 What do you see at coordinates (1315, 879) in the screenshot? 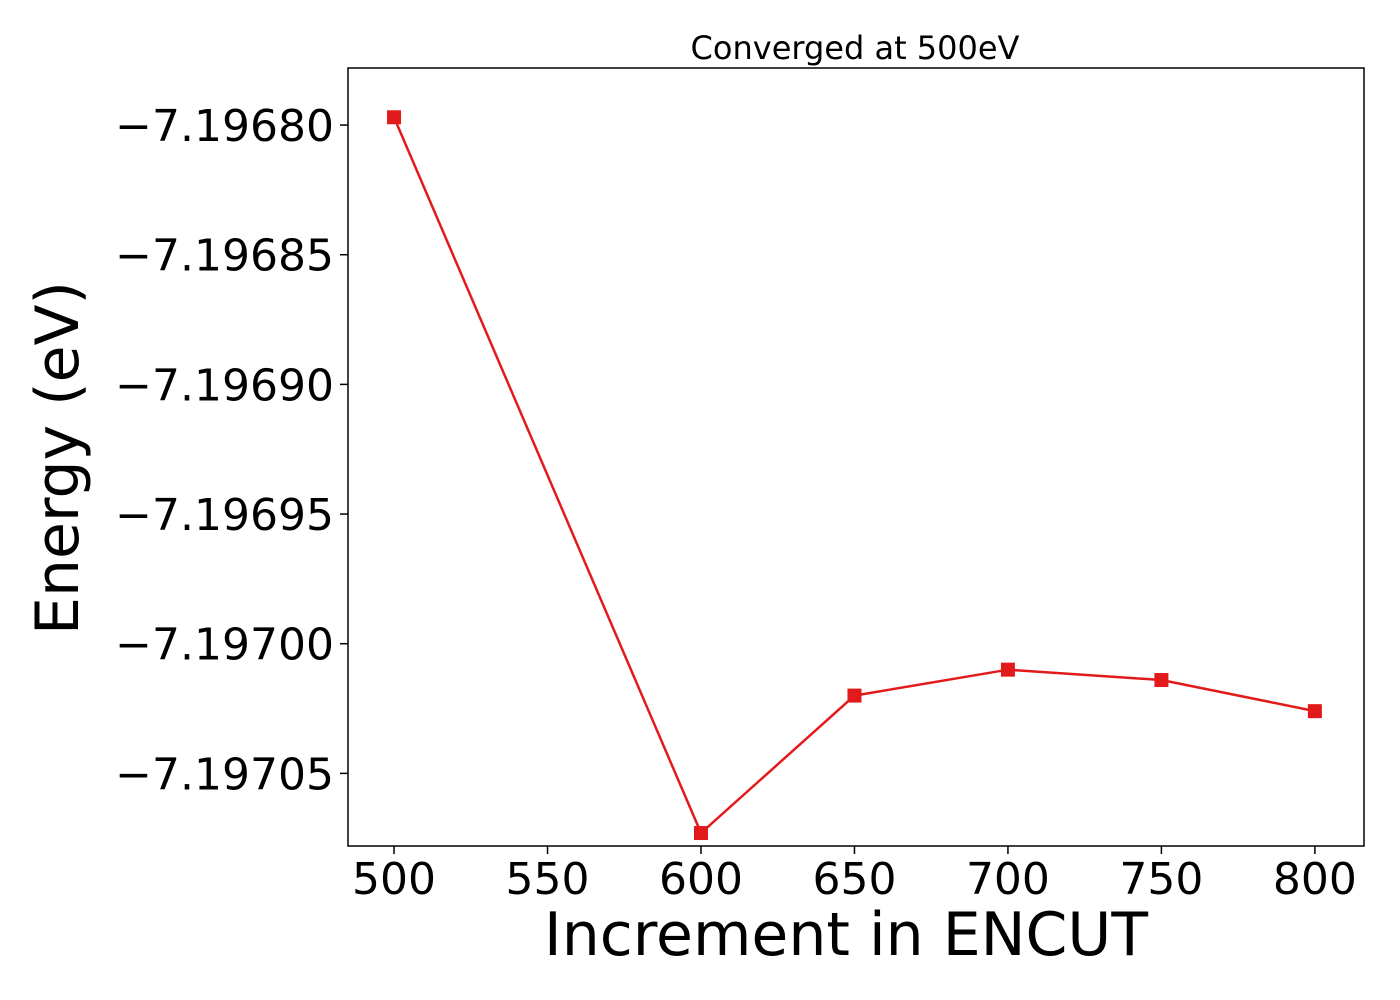
I see `x-tick-label: 800` at bounding box center [1315, 879].